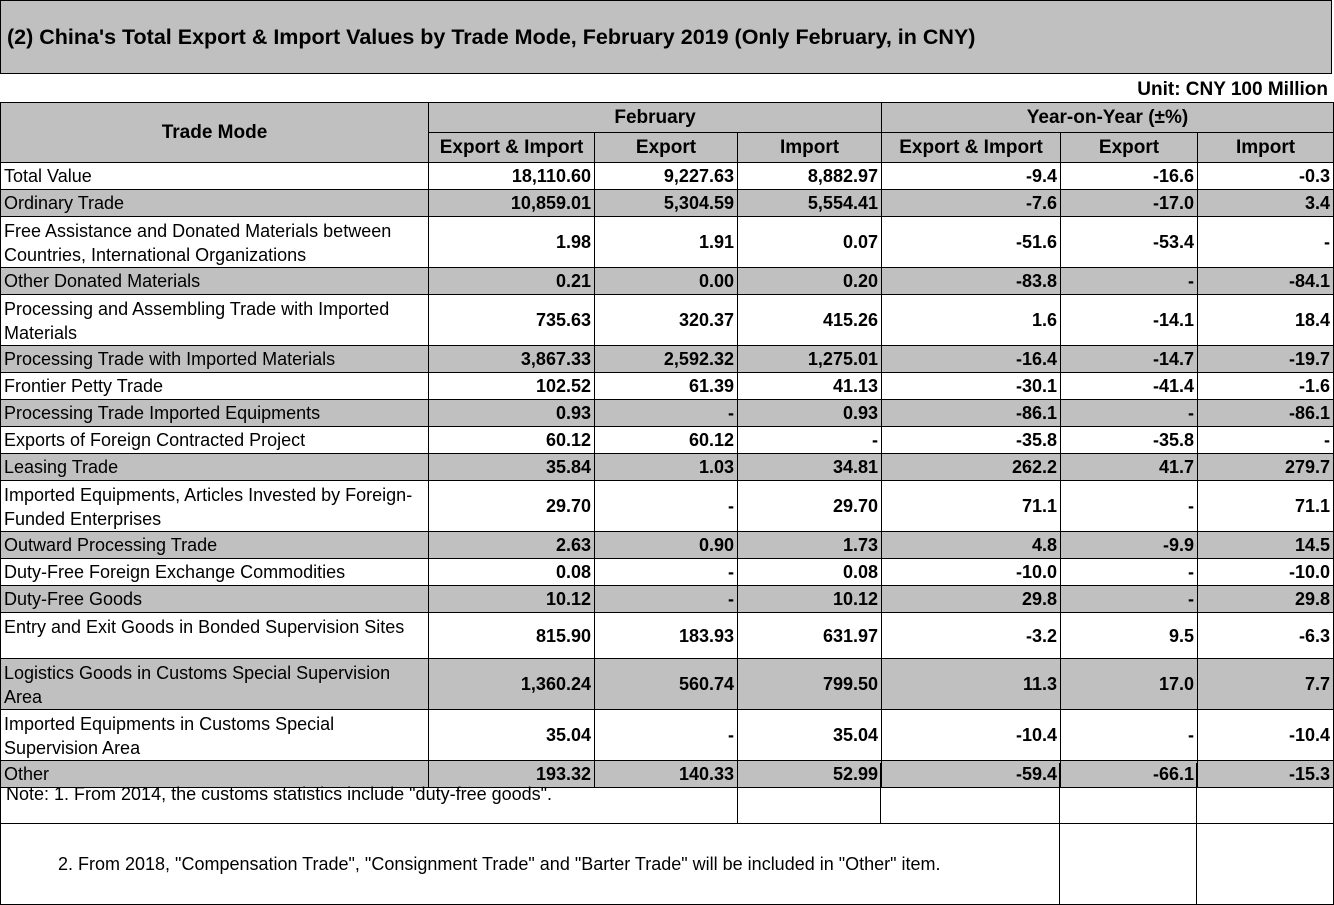  I want to click on value-cell: 5,304.59, so click(666, 203).